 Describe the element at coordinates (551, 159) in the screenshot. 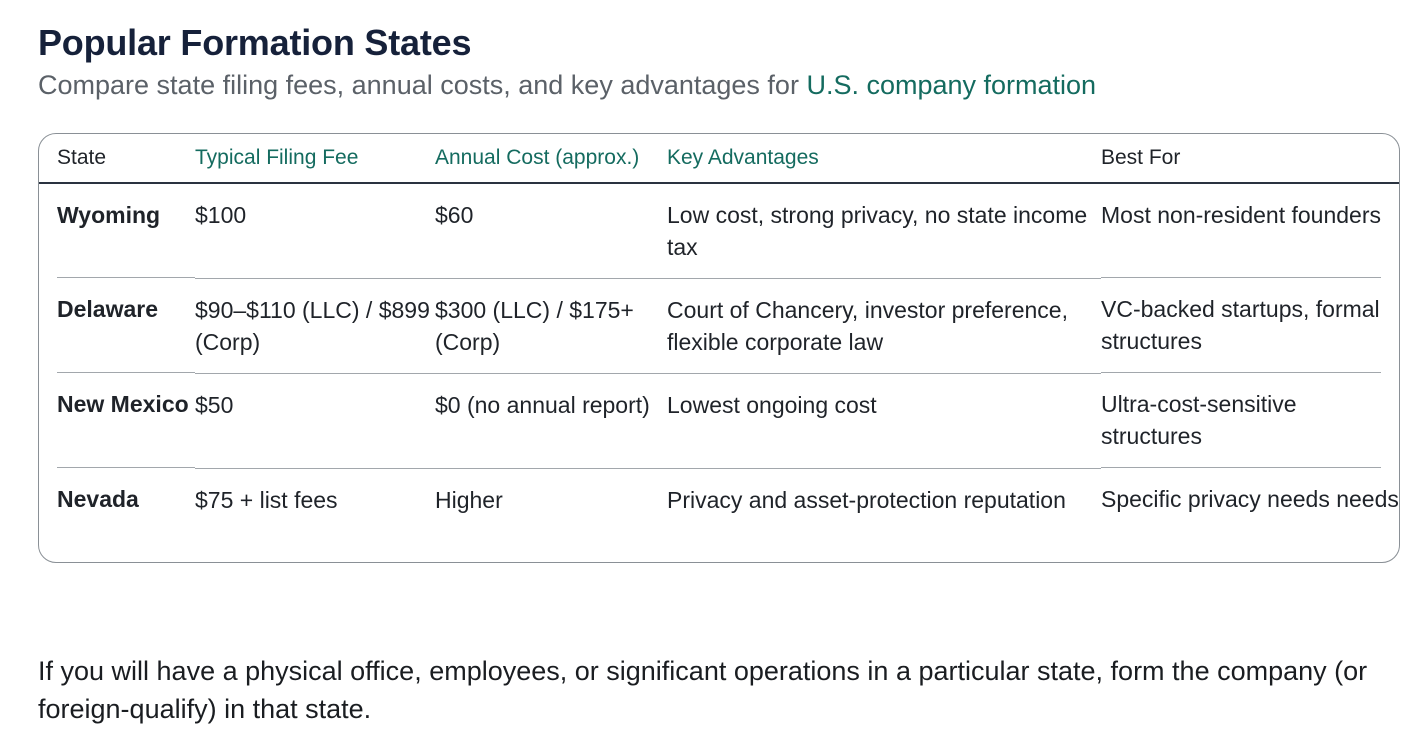

I see `column-header-annual-cost: Annual Cost (approx.)` at that location.